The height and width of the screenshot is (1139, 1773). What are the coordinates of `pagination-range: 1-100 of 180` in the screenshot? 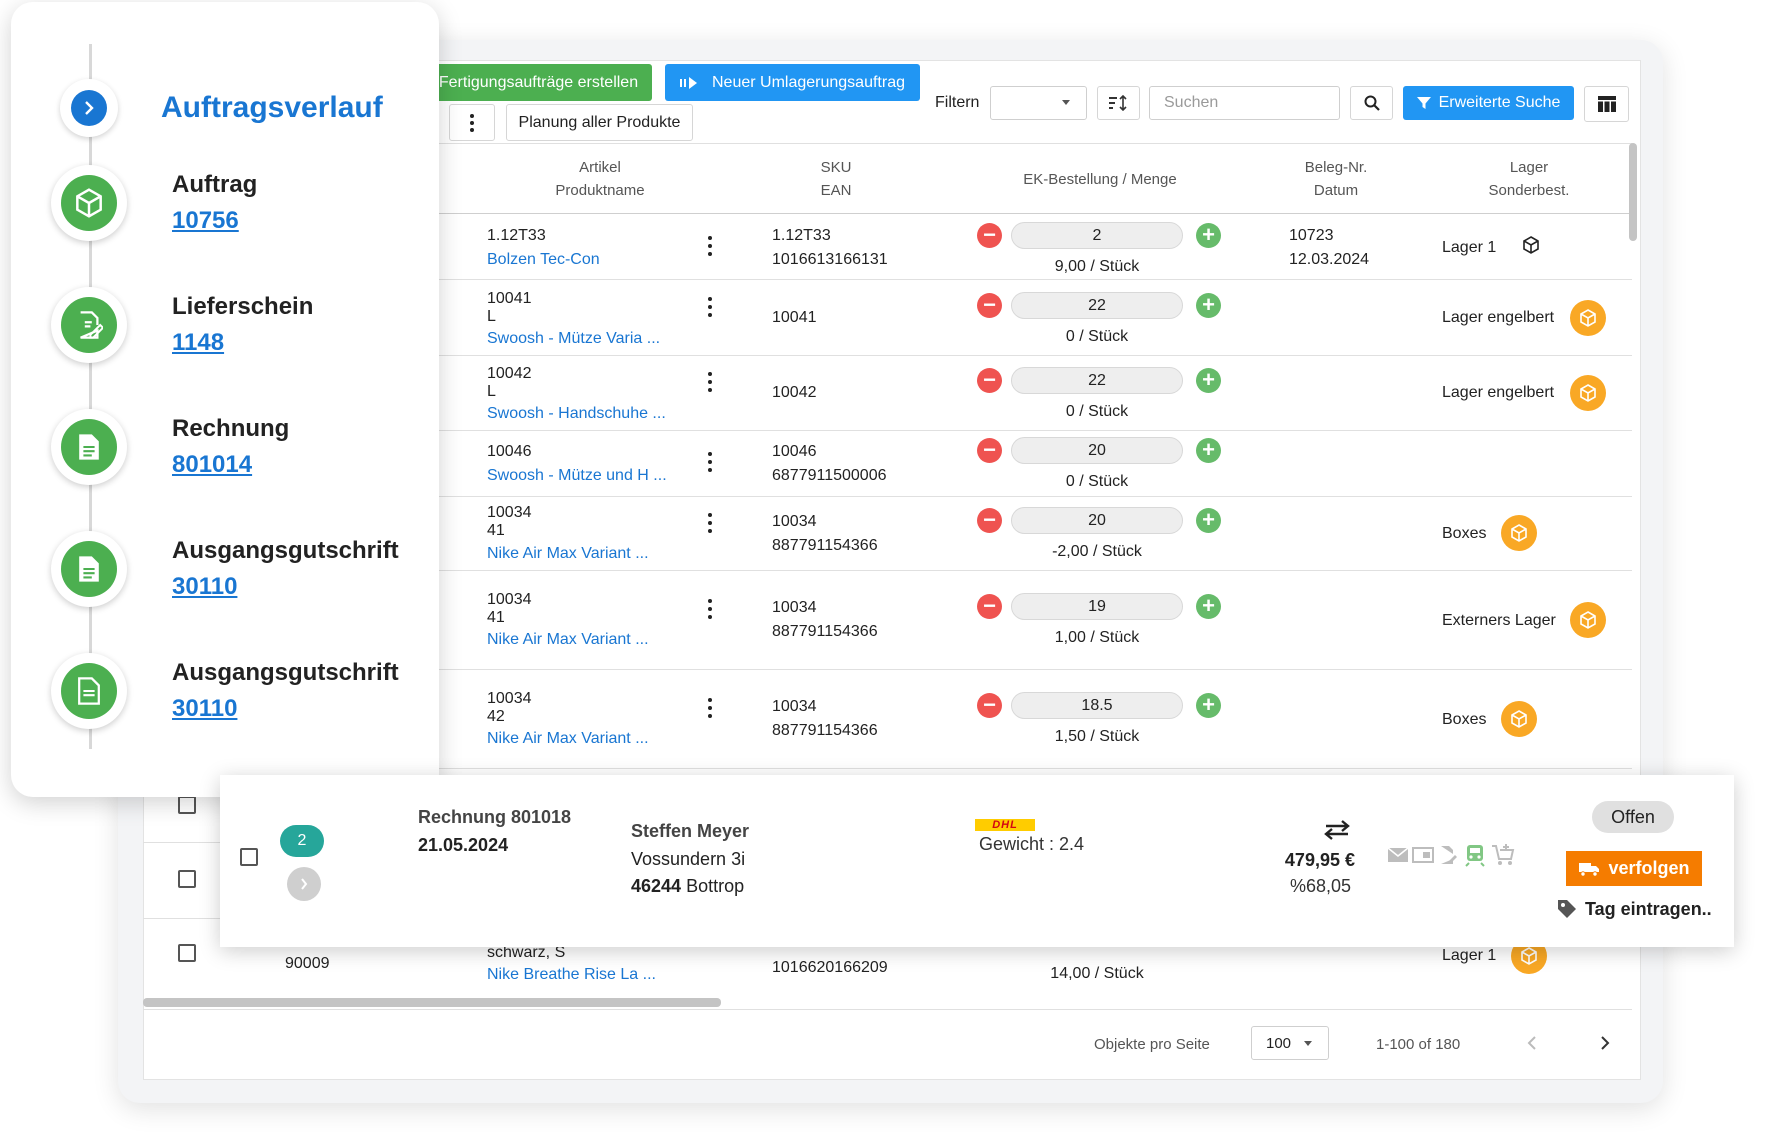 It's located at (1418, 1044).